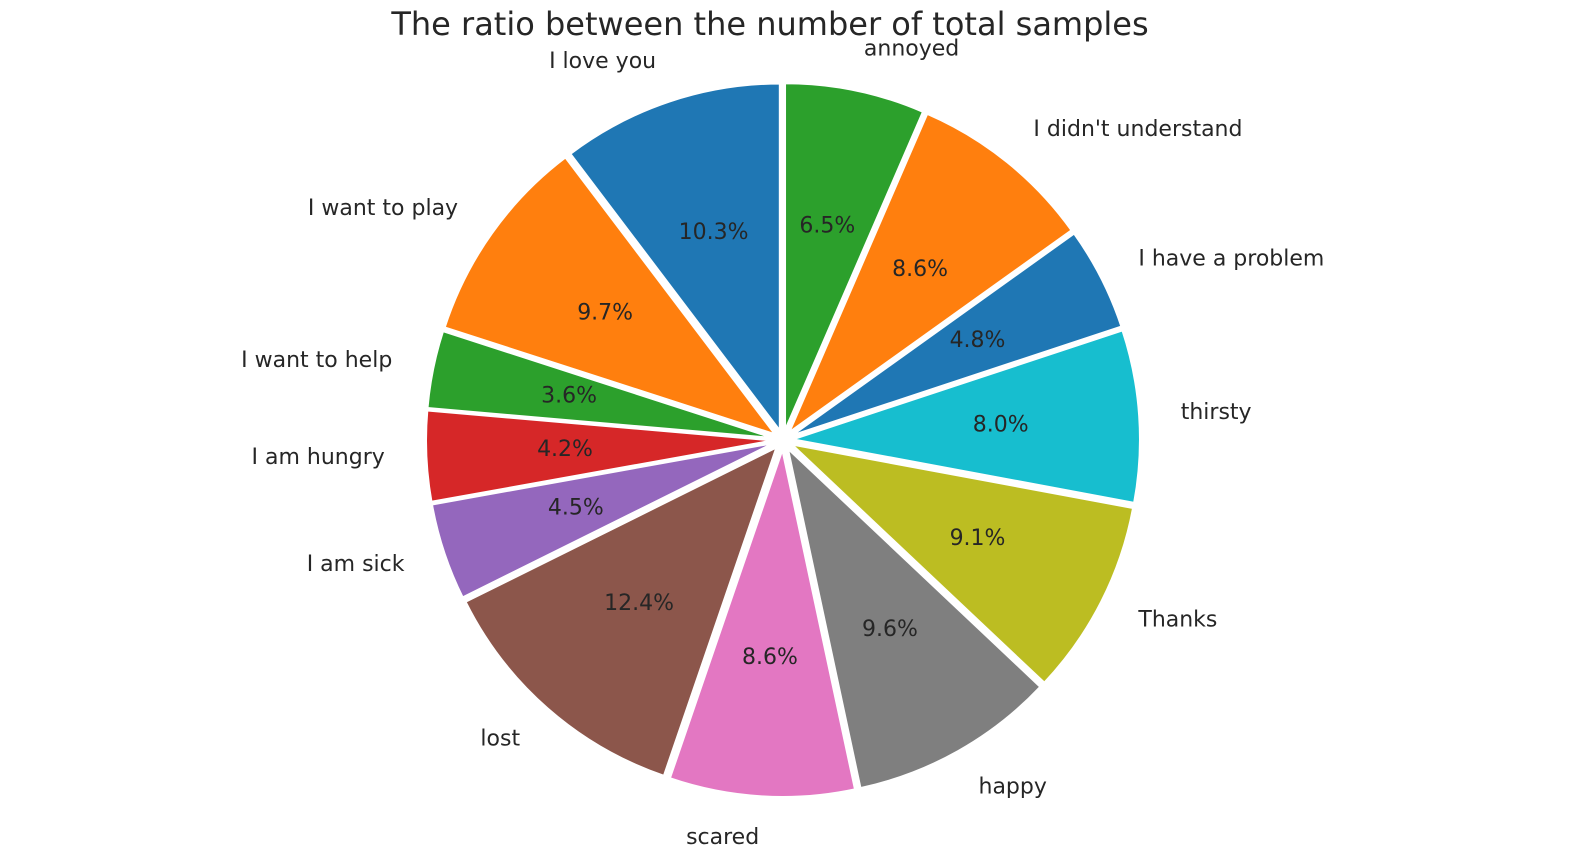 This screenshot has width=1570, height=845. I want to click on pct-label-i-want-to-play: 9.7%, so click(605, 313).